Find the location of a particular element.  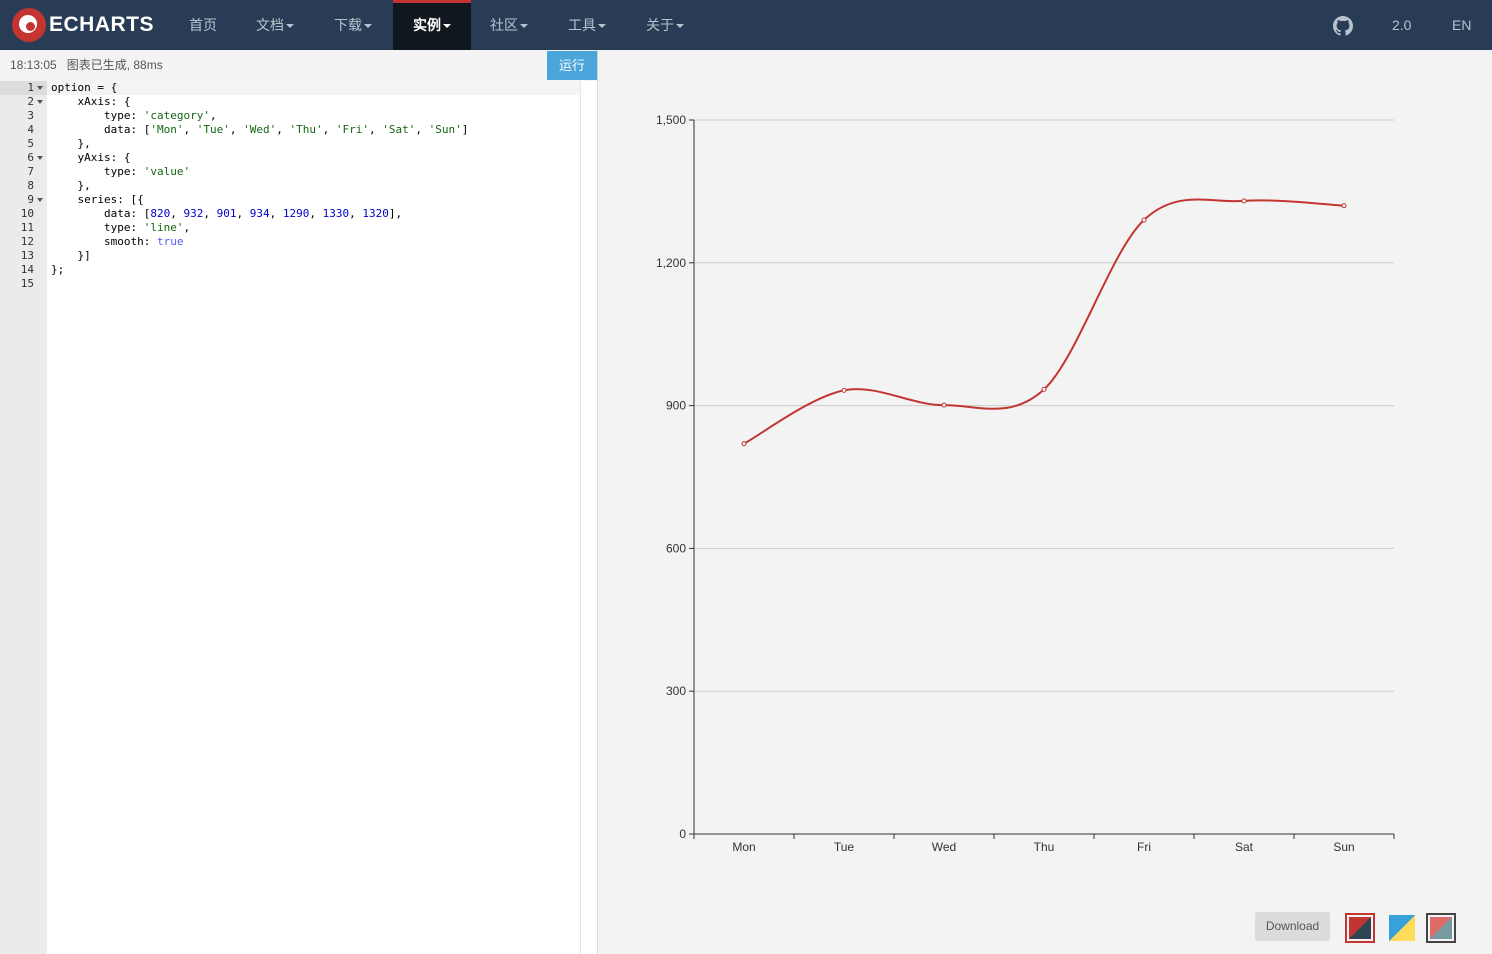

line-number-gutter is located at coordinates (23, 517).